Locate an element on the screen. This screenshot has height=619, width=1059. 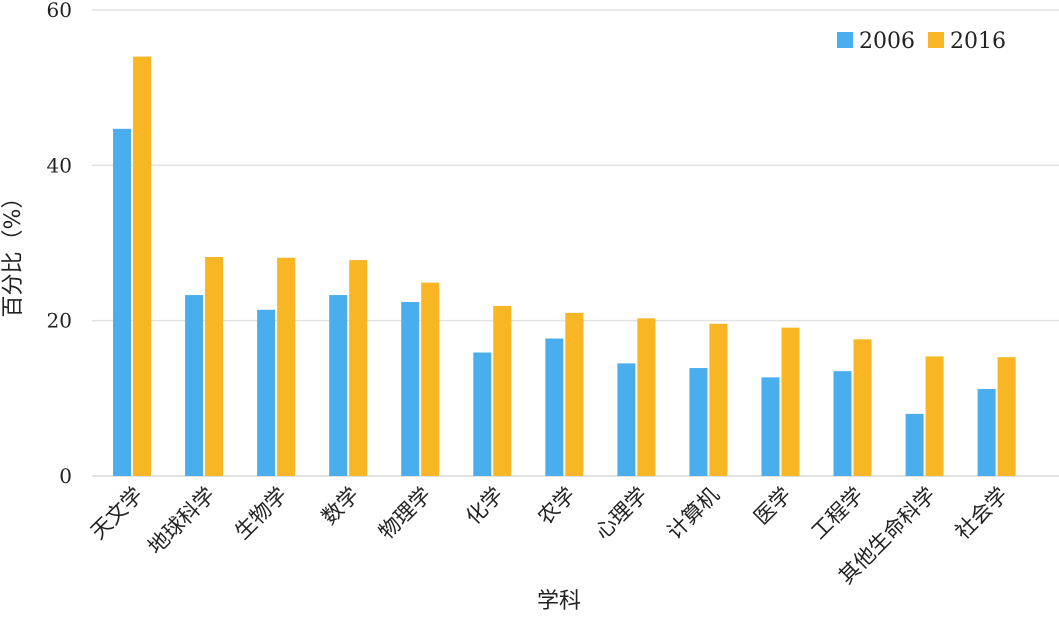
x-category-label: 物理学 is located at coordinates (405, 514).